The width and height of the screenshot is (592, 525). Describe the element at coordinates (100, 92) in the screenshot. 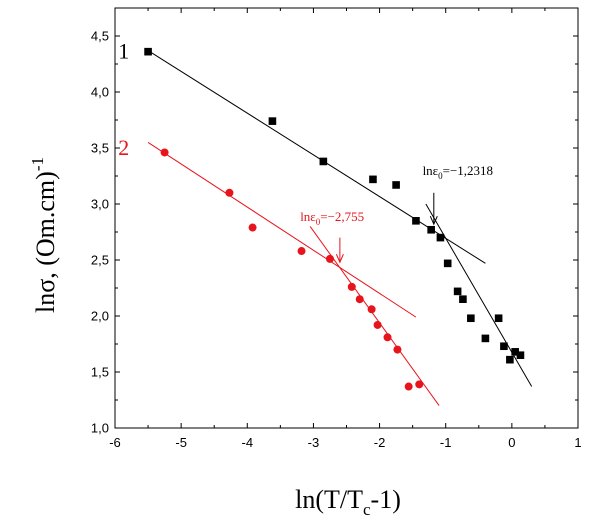

I see `y-tick-label: 4,0` at that location.